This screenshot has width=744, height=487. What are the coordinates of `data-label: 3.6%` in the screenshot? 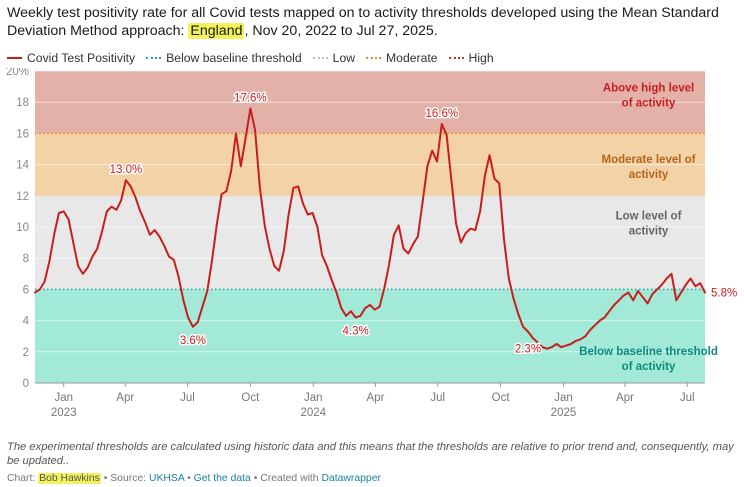 It's located at (193, 341).